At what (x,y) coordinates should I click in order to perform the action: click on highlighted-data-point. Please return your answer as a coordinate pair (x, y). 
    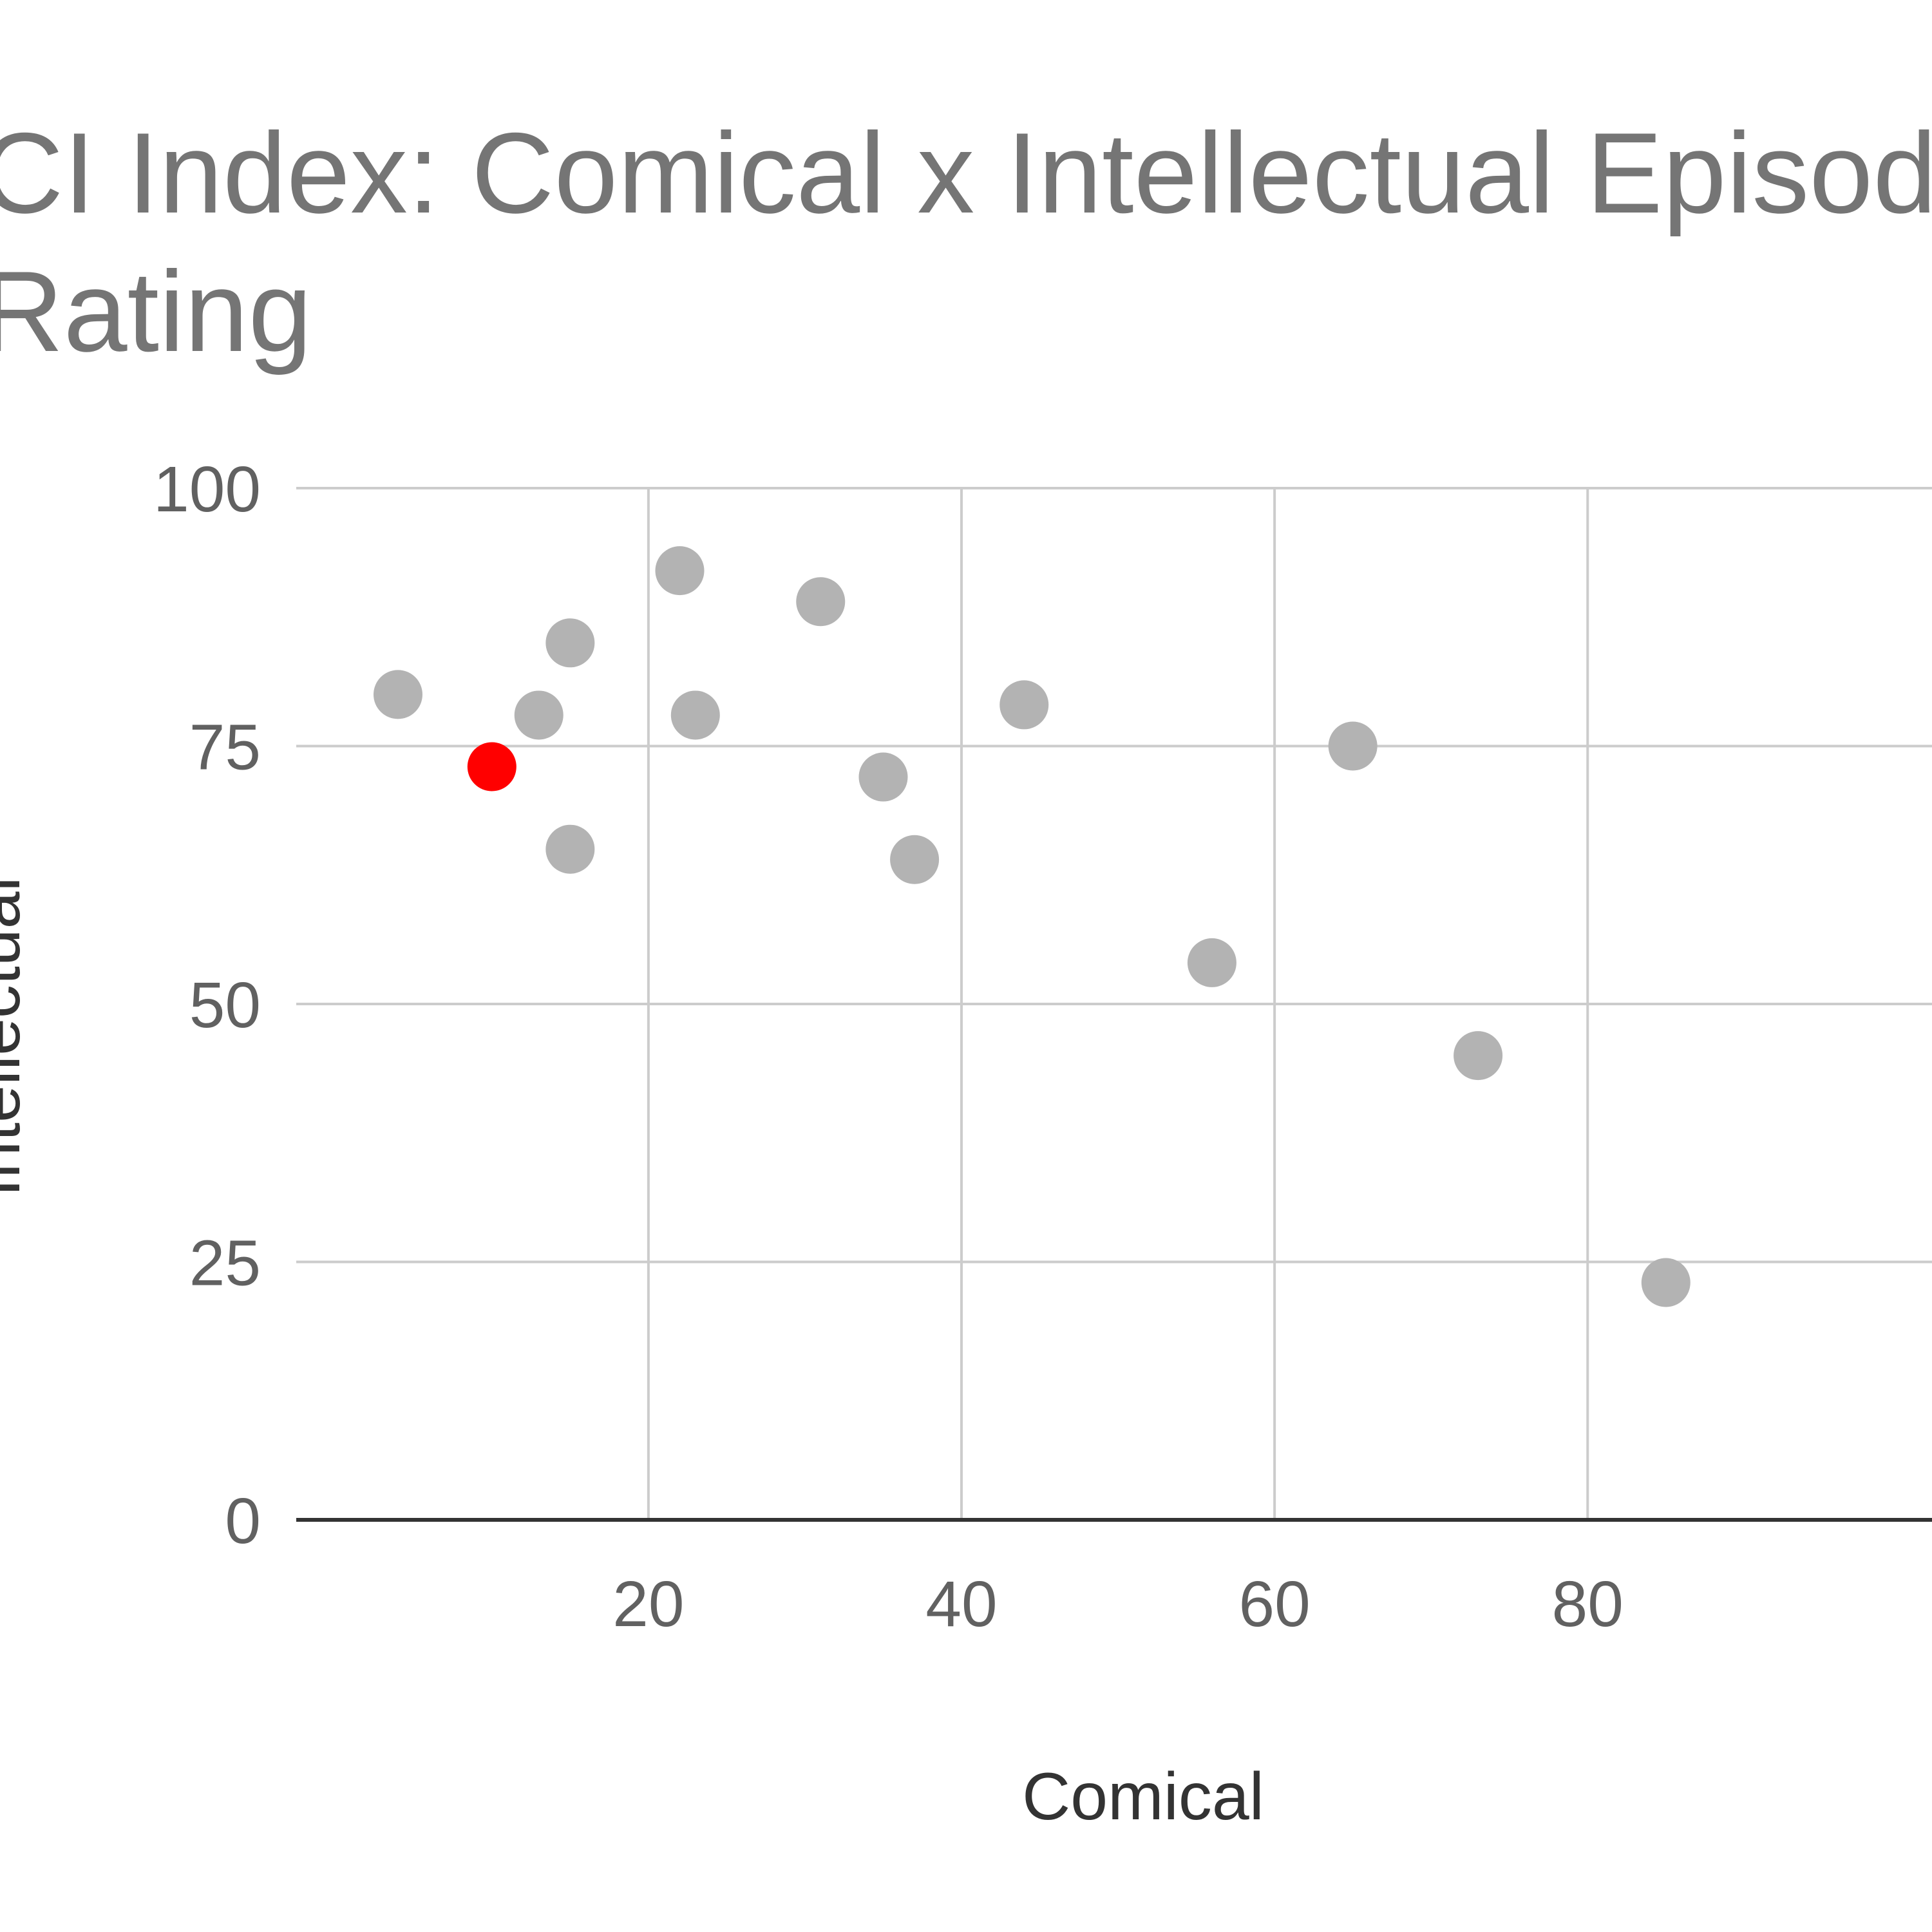
    Looking at the image, I should click on (492, 766).